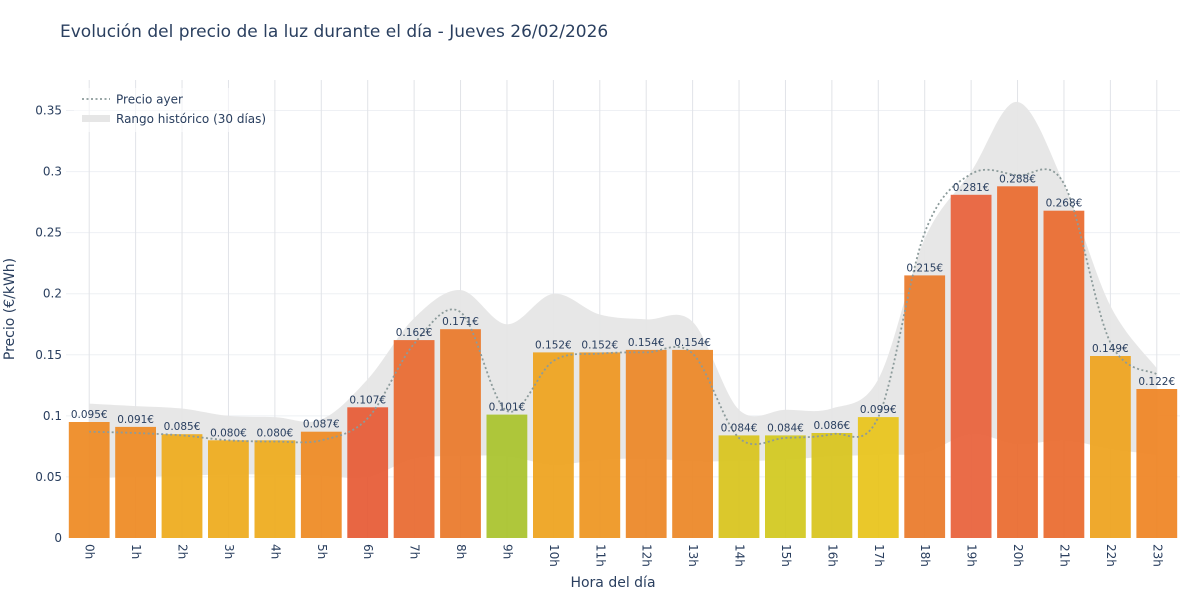  What do you see at coordinates (52, 416) in the screenshot?
I see `y-tick-label: 0.1` at bounding box center [52, 416].